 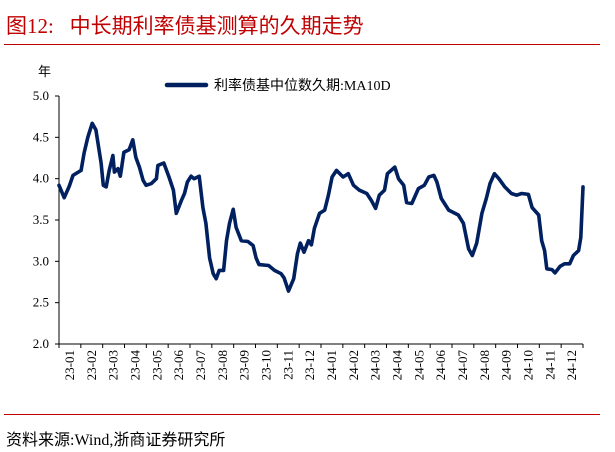 What do you see at coordinates (302, 85) in the screenshot?
I see `legend-label: 利率债基中位数久期:MA10D` at bounding box center [302, 85].